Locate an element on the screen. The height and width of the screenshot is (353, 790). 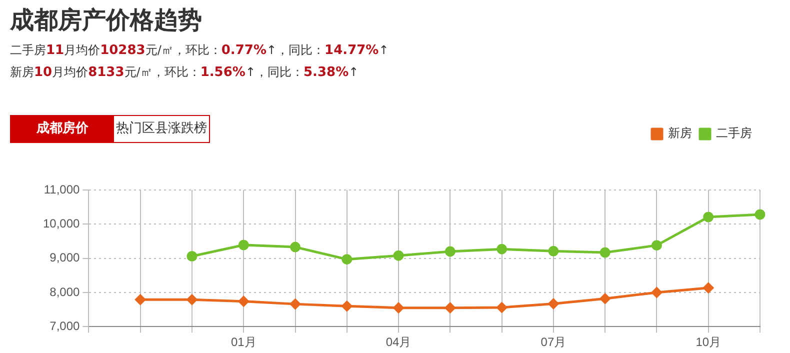
text: 新房10月均价8133元/㎡，环比：1.56%↑，同比：5.38%↑ is located at coordinates (184, 72).